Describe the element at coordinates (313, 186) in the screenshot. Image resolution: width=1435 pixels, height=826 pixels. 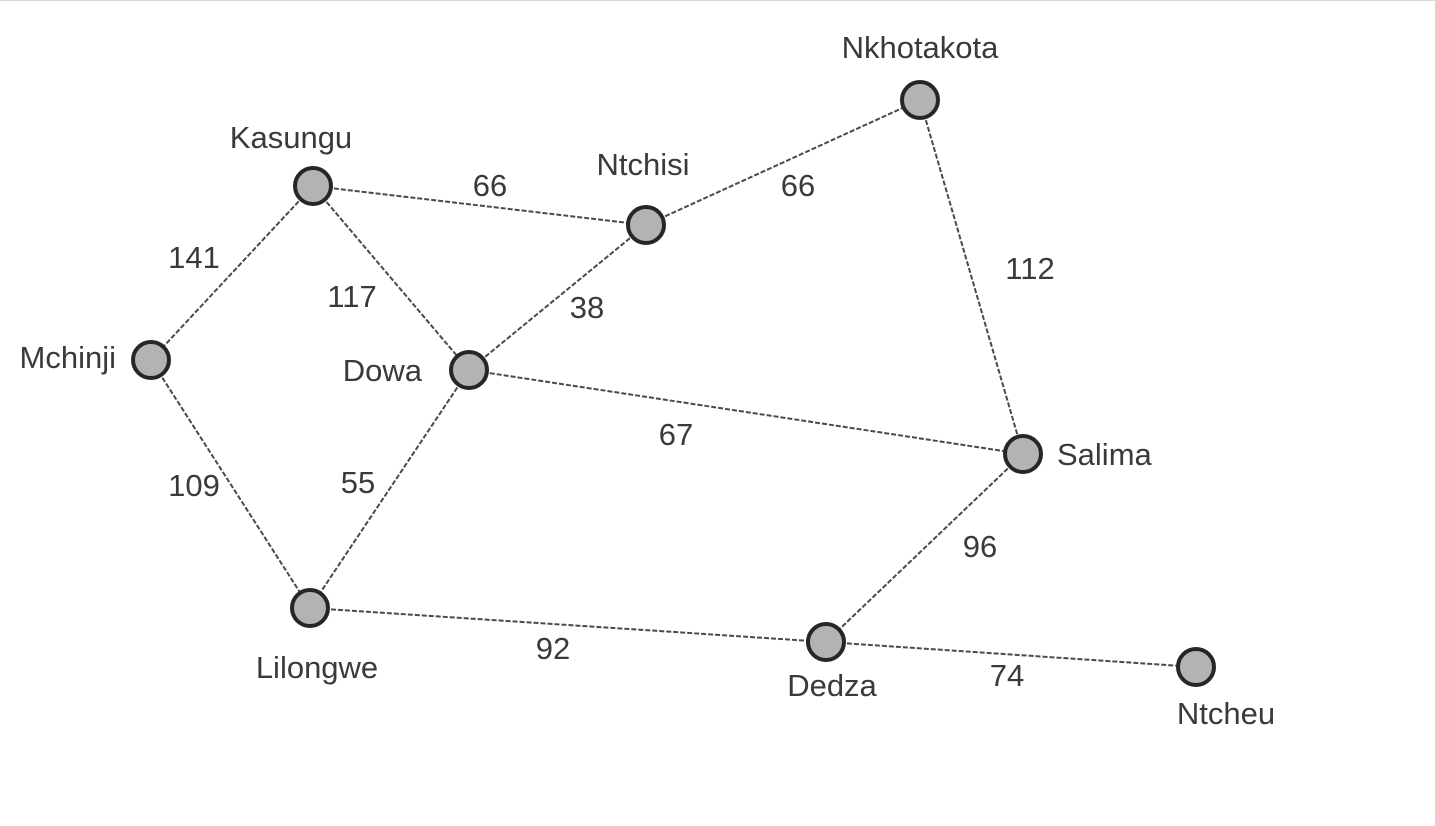
I see `node-kasungu` at that location.